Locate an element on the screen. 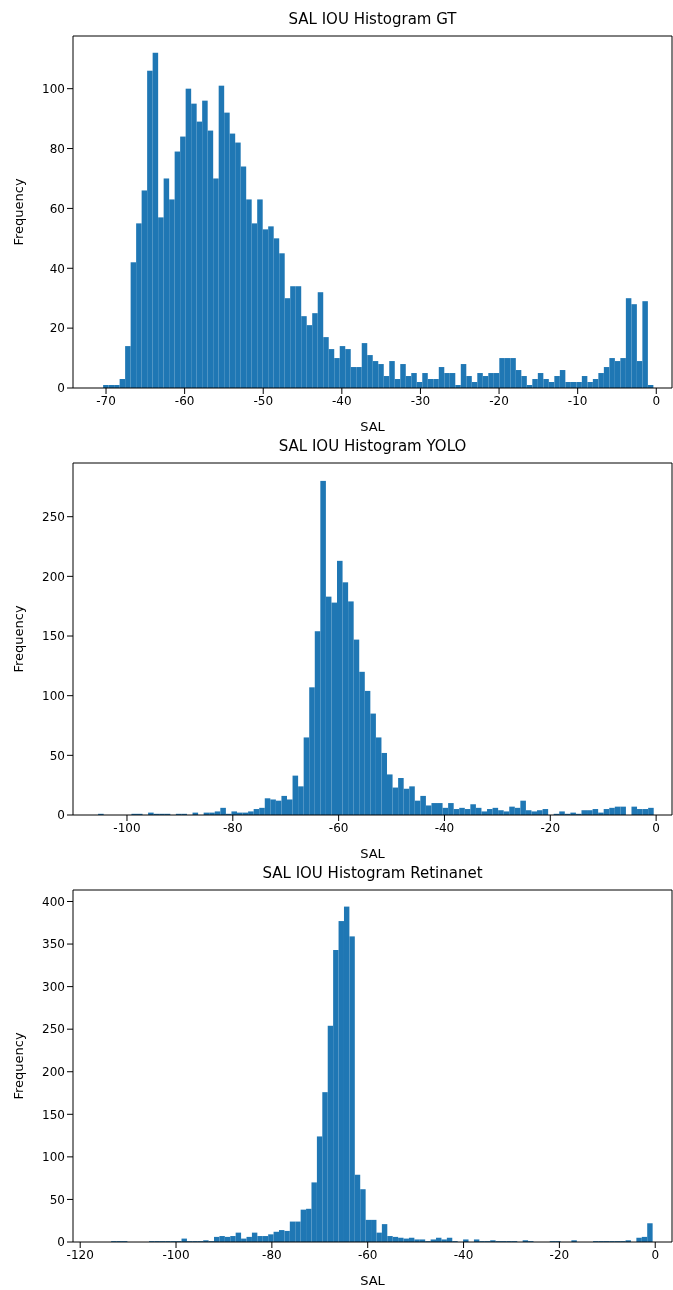 This screenshot has width=673, height=1290. x-tick-label: -120 is located at coordinates (80, 1254).